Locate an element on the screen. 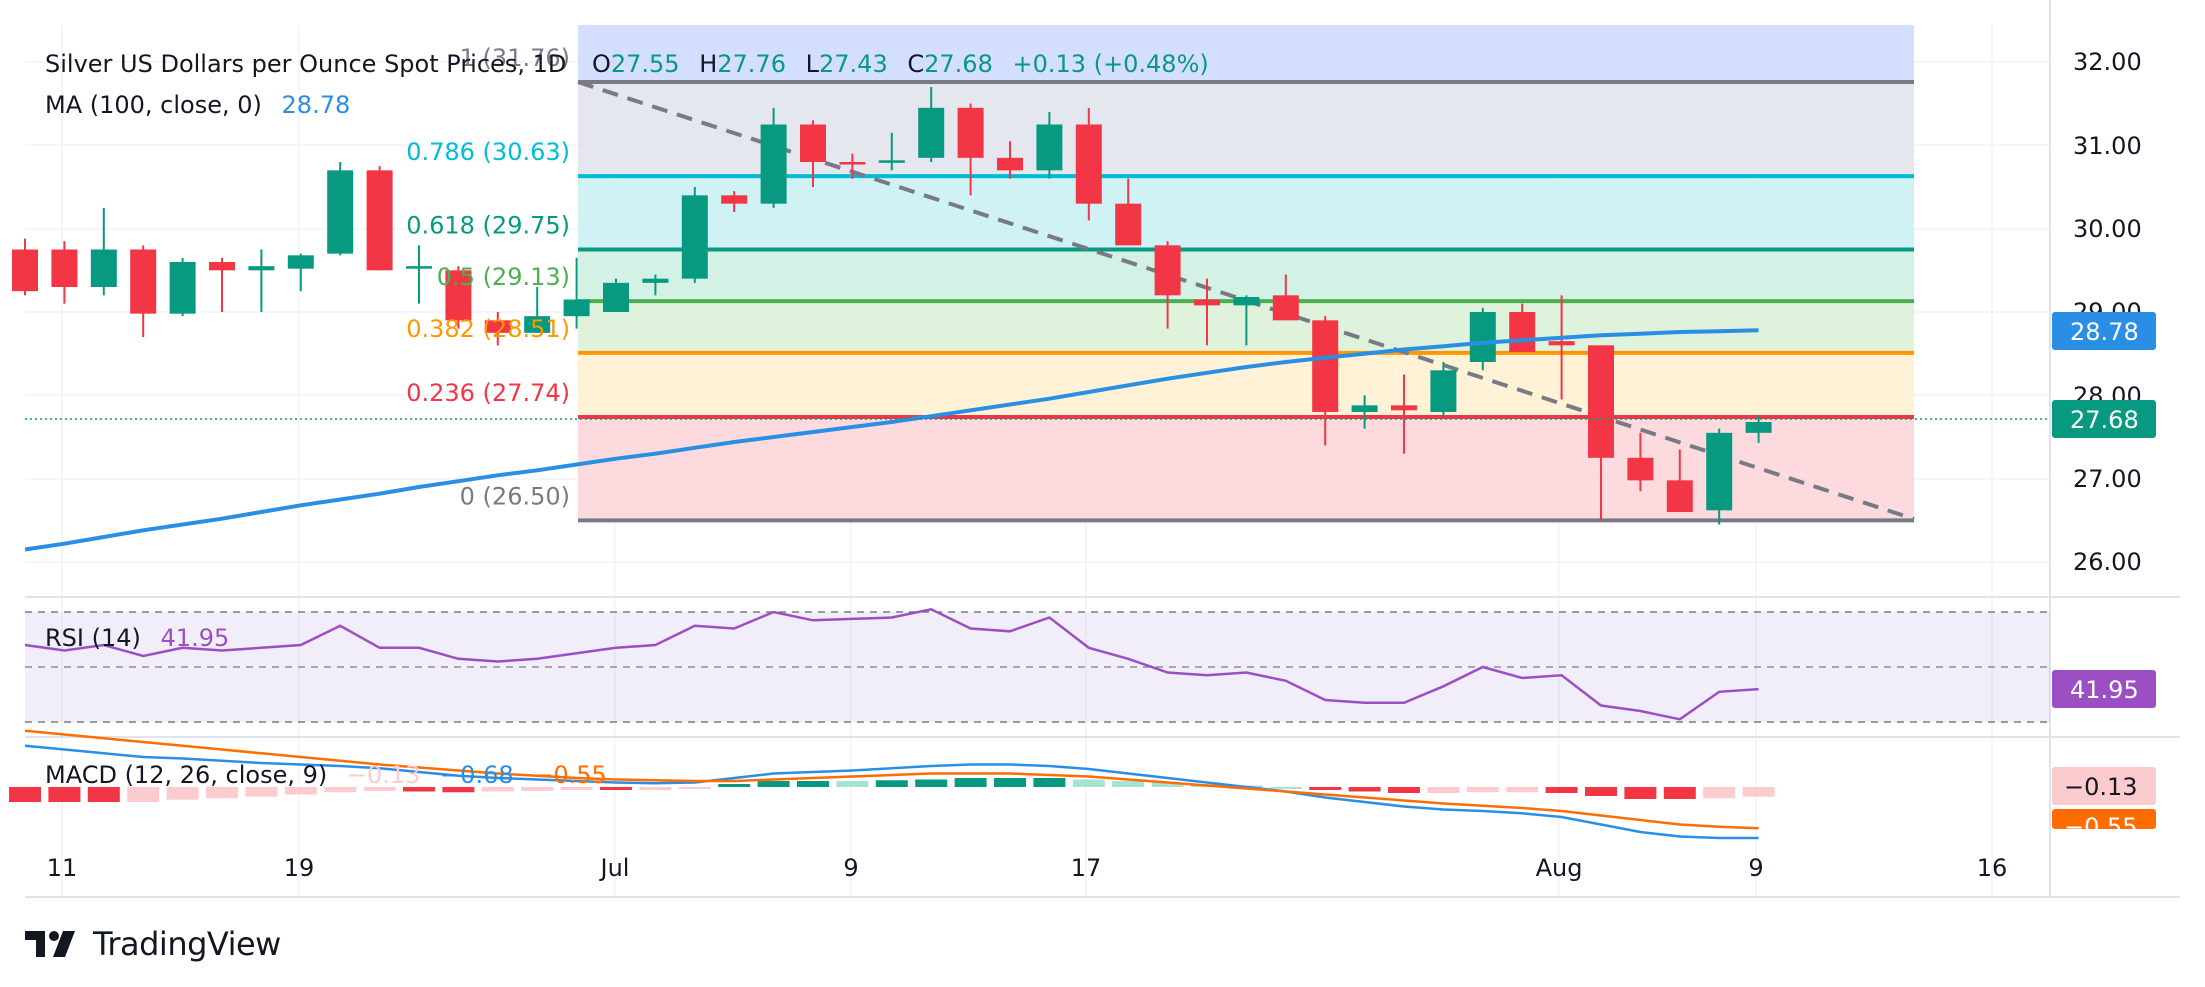  macd-label: MACD (12, 26, close, 9) is located at coordinates (186, 775).